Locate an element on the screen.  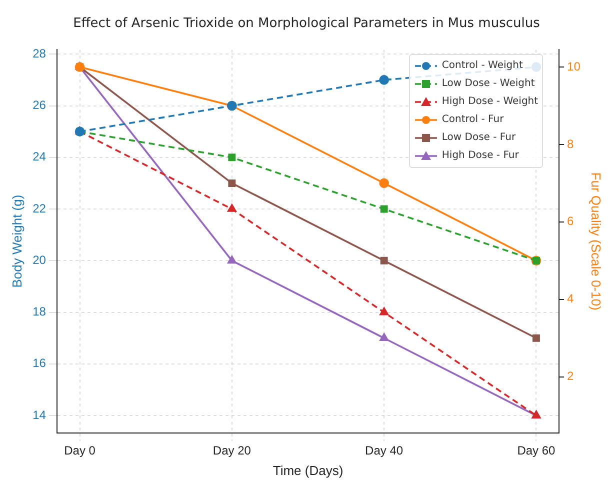
y-axis-title: Body Weight (g) is located at coordinates (16, 241).